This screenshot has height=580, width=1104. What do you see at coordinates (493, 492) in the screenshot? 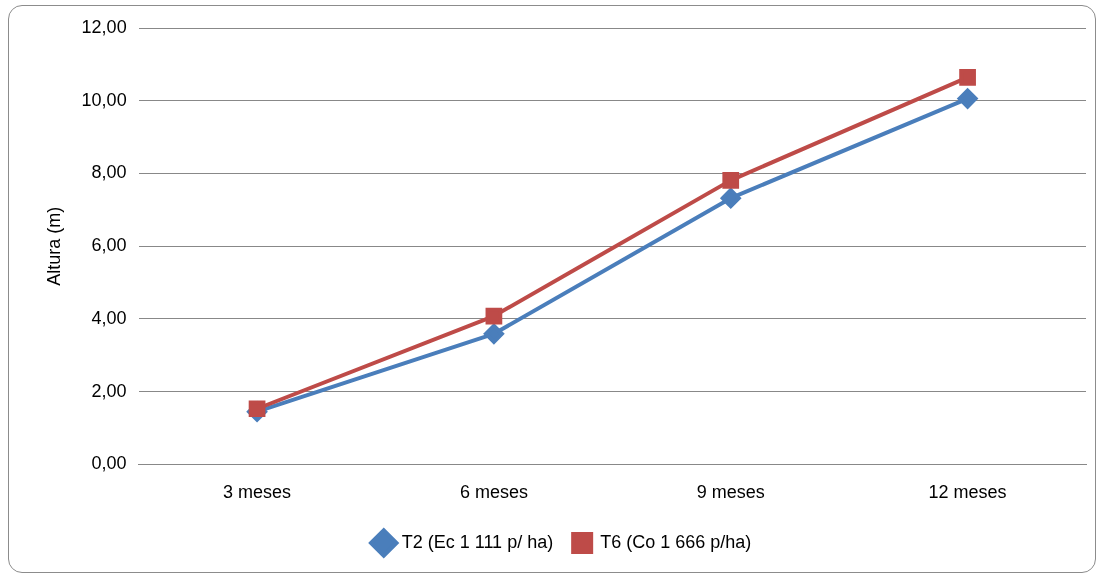
I see `x-tick-label: 6 meses` at bounding box center [493, 492].